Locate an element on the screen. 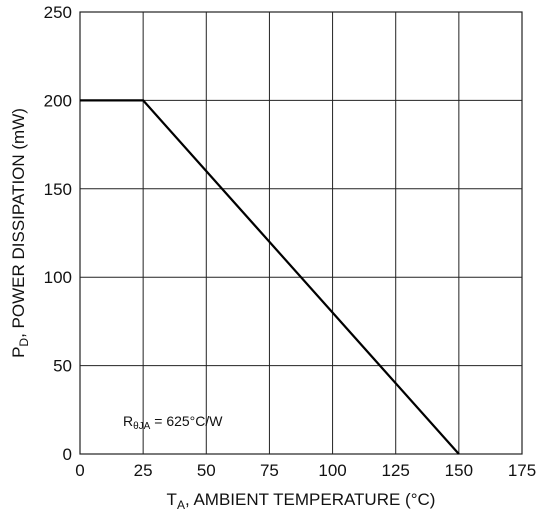 This screenshot has height=514, width=538. x-tick-label: 25 is located at coordinates (143, 470).